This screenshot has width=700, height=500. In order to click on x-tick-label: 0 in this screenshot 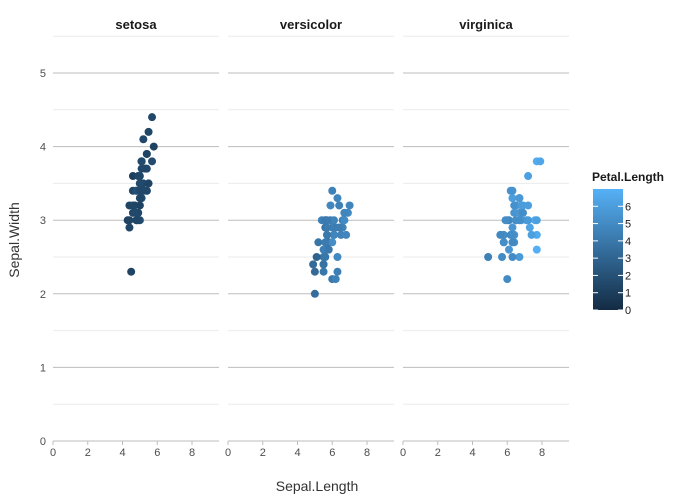, I will do `click(228, 453)`.